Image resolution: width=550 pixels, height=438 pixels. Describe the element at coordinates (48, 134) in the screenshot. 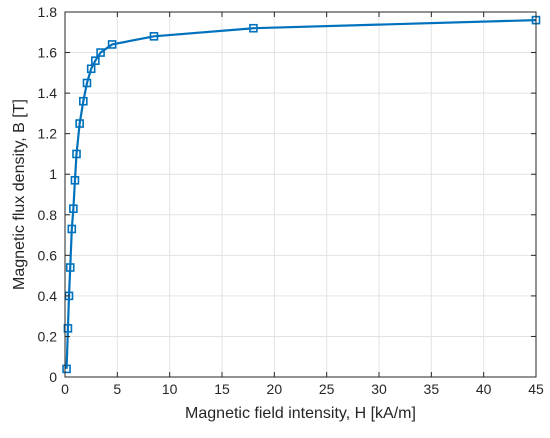

I see `y-tick-label: 1.2` at that location.